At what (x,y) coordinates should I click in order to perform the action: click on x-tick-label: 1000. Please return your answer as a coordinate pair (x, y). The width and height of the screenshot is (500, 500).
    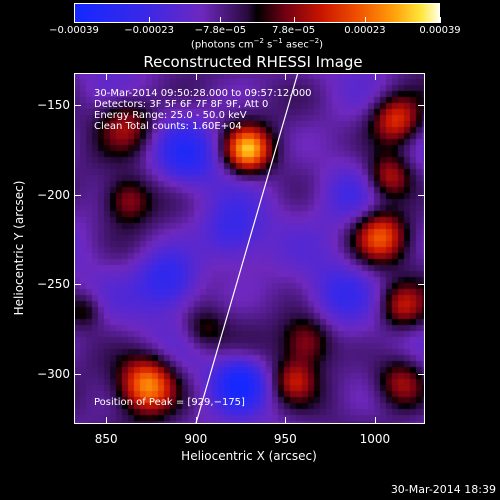
    Looking at the image, I should click on (375, 439).